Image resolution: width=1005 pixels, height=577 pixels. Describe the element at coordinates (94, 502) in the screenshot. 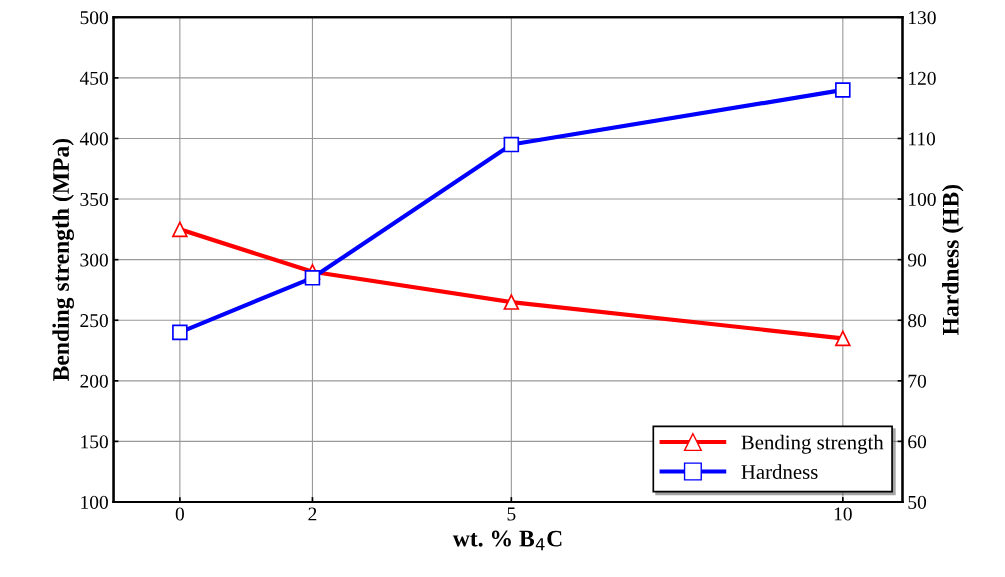

I see `y-tick-label: 100` at that location.